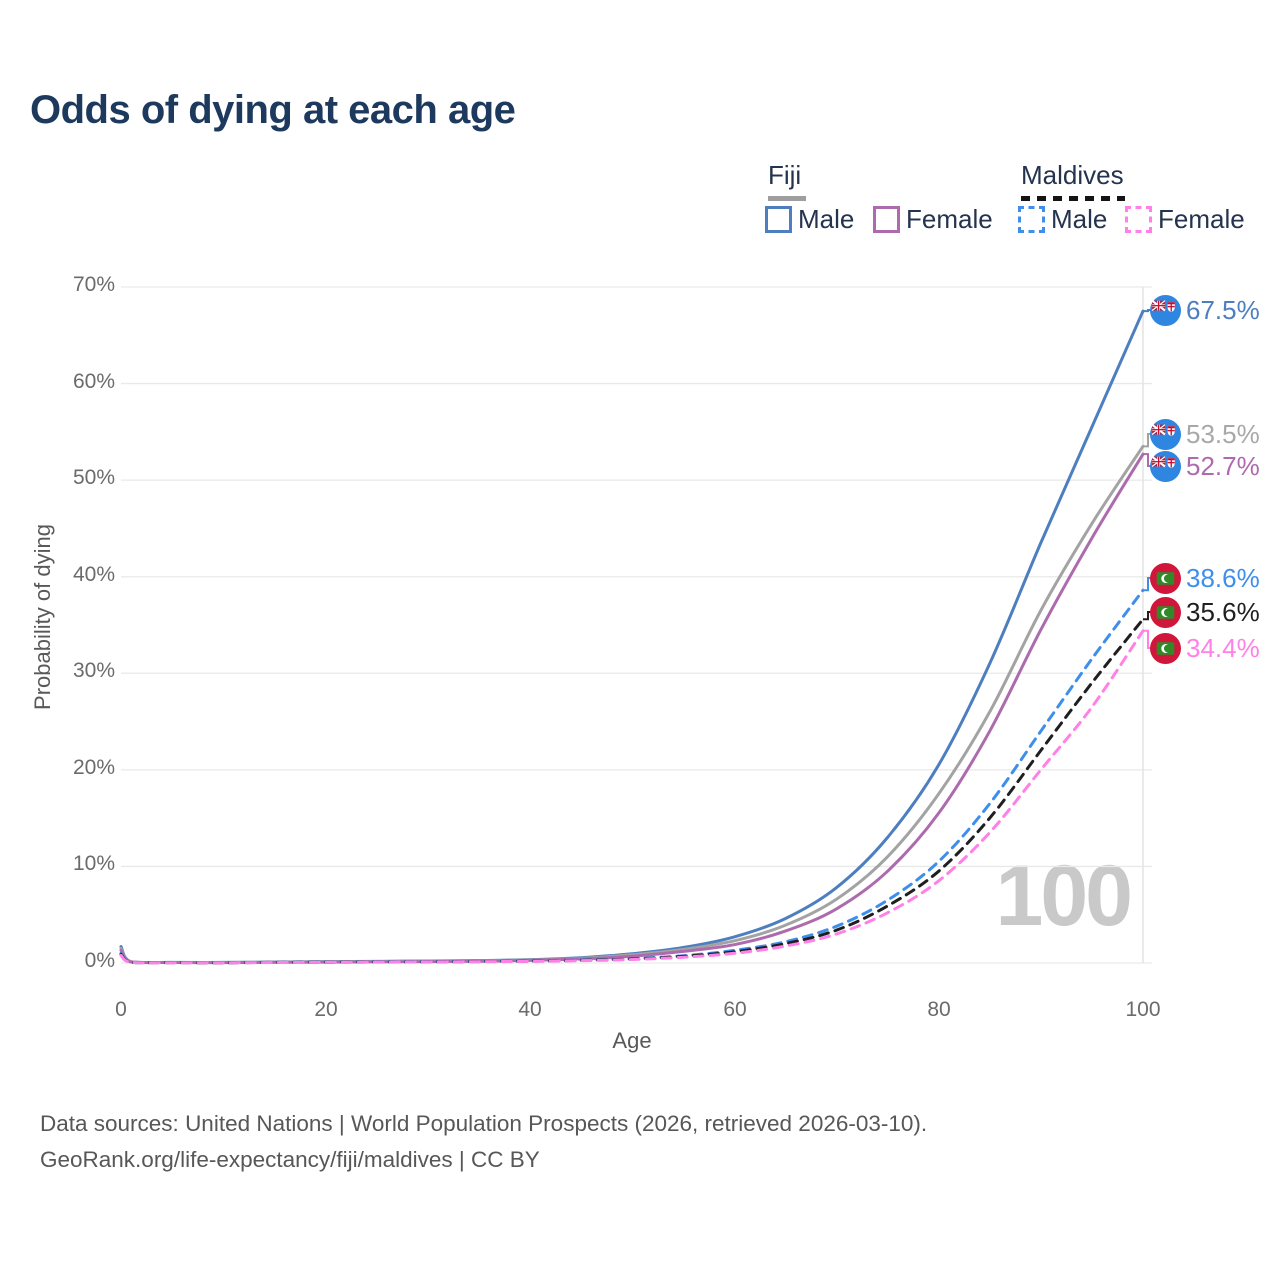 This screenshot has height=1280, width=1280. Describe the element at coordinates (1223, 465) in the screenshot. I see `end-value: 52.7%` at that location.